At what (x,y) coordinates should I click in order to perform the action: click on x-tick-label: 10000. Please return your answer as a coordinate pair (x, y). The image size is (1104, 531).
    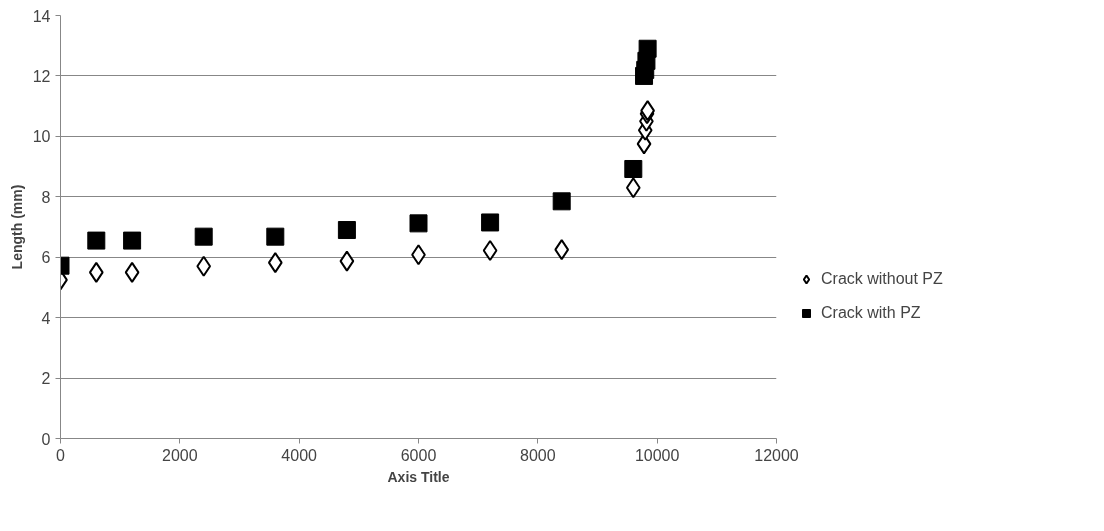
    Looking at the image, I should click on (657, 455).